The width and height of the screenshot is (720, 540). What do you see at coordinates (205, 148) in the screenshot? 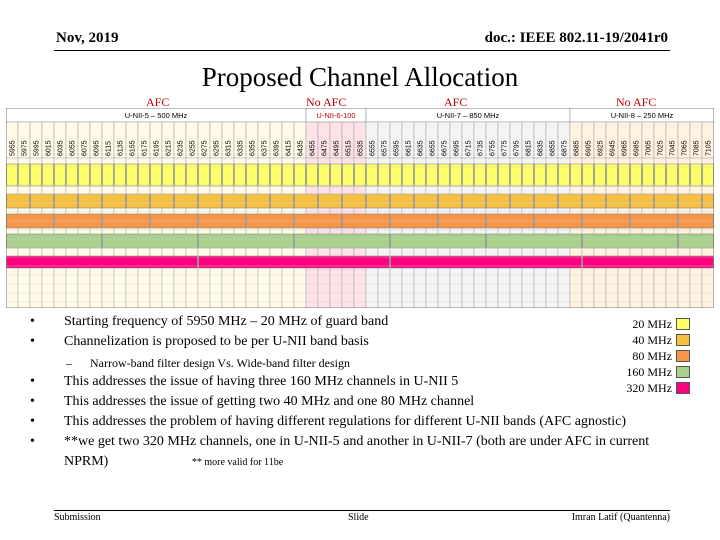
I see `freq-label: 6275` at bounding box center [205, 148].